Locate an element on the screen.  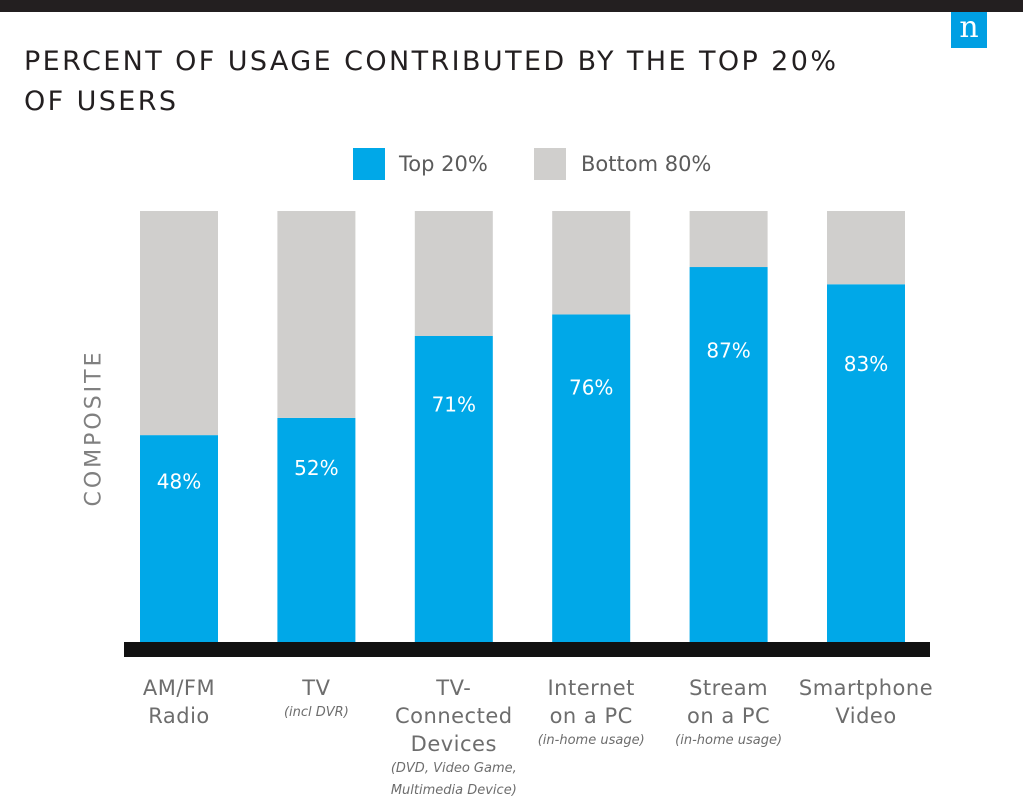
category-label-5: Smartphone Video is located at coordinates (866, 702).